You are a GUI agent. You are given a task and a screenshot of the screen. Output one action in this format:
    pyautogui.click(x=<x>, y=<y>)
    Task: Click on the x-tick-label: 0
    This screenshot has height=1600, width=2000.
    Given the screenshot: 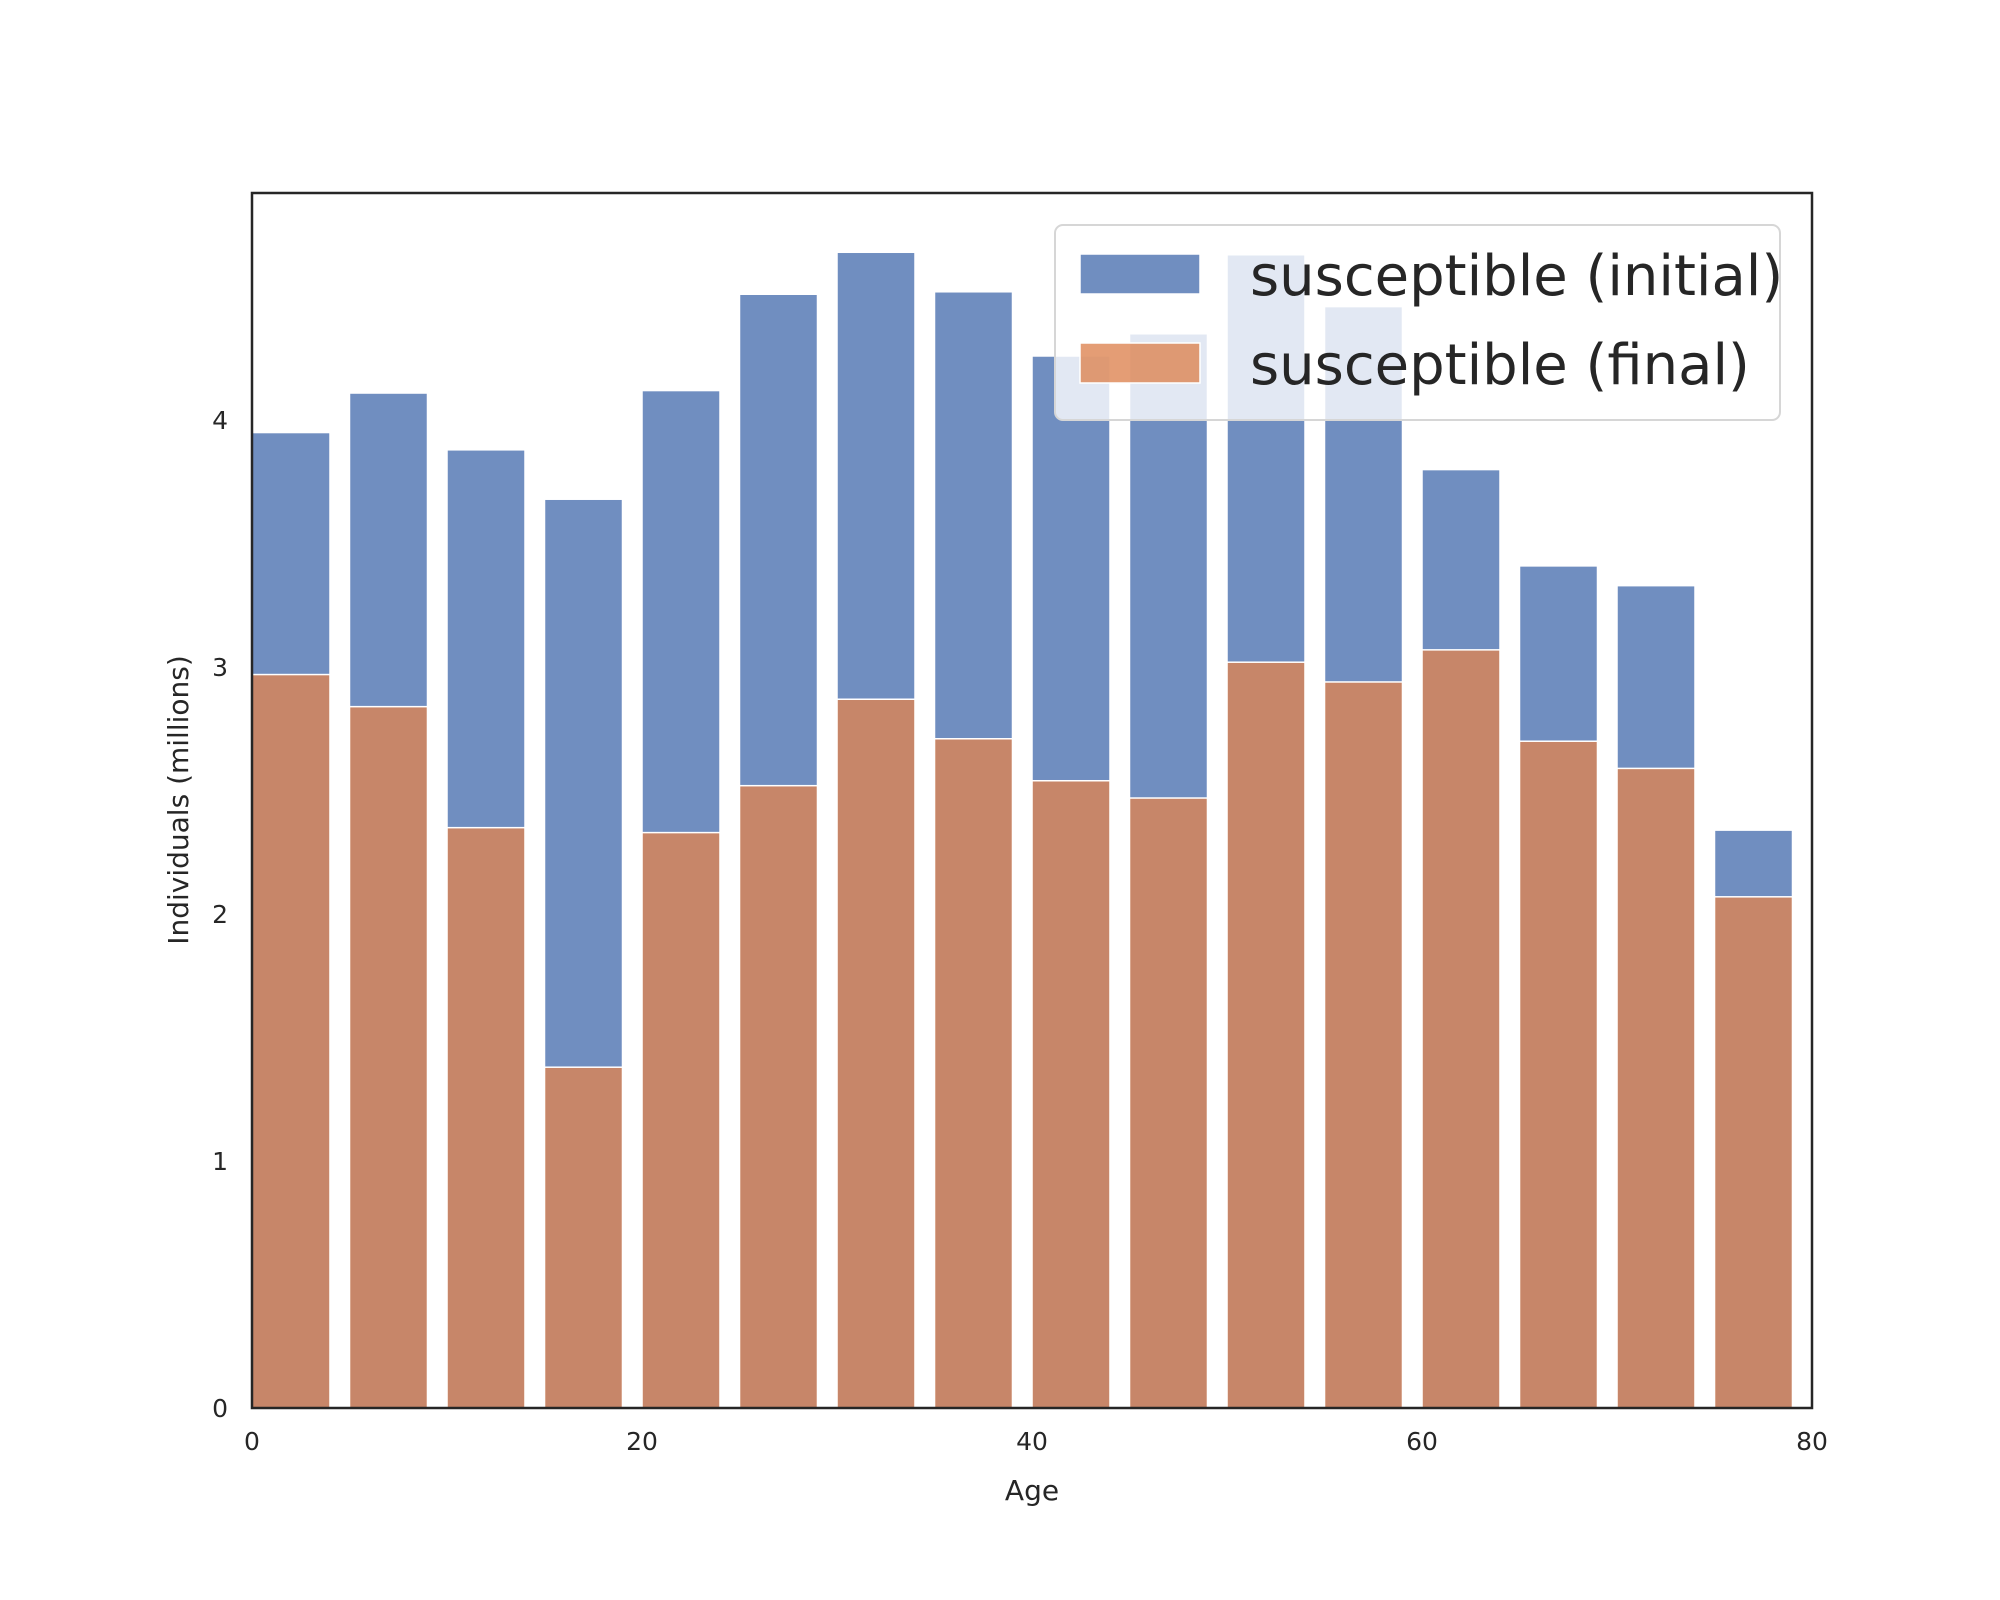 What is the action you would take?
    pyautogui.click(x=252, y=1441)
    